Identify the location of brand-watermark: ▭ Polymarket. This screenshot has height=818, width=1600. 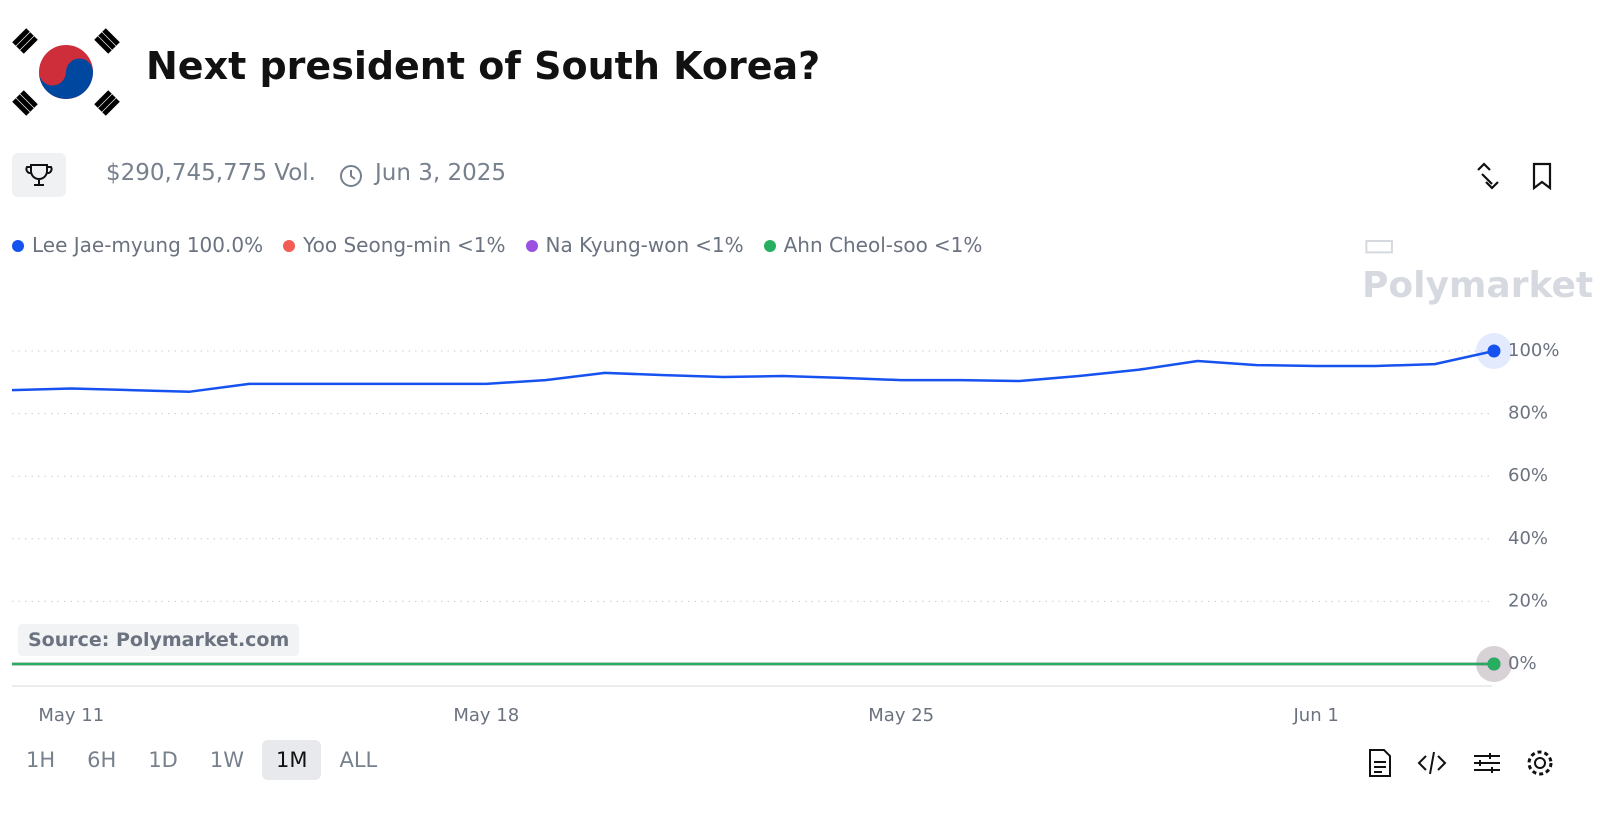
(1478, 265).